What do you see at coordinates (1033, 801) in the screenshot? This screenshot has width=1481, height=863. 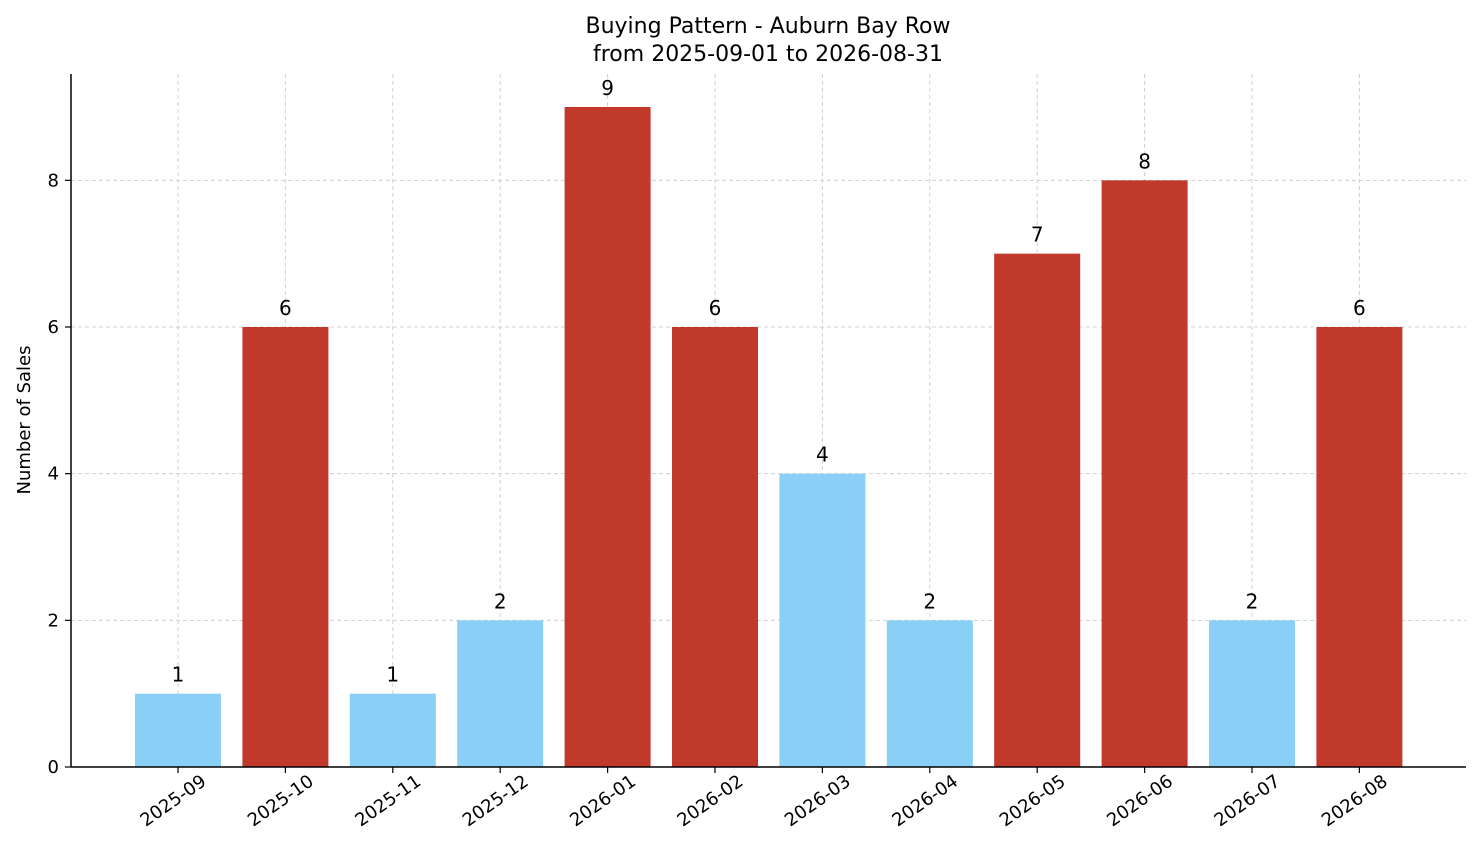 I see `x-tick-label: 2026-05` at bounding box center [1033, 801].